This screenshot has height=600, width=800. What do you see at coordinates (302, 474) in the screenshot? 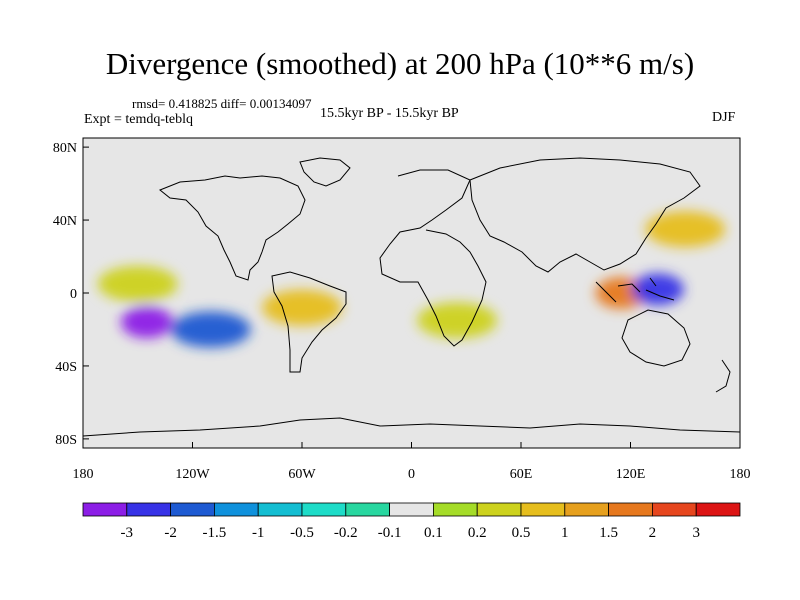
I see `x-tick-label-2: 60W` at bounding box center [302, 474].